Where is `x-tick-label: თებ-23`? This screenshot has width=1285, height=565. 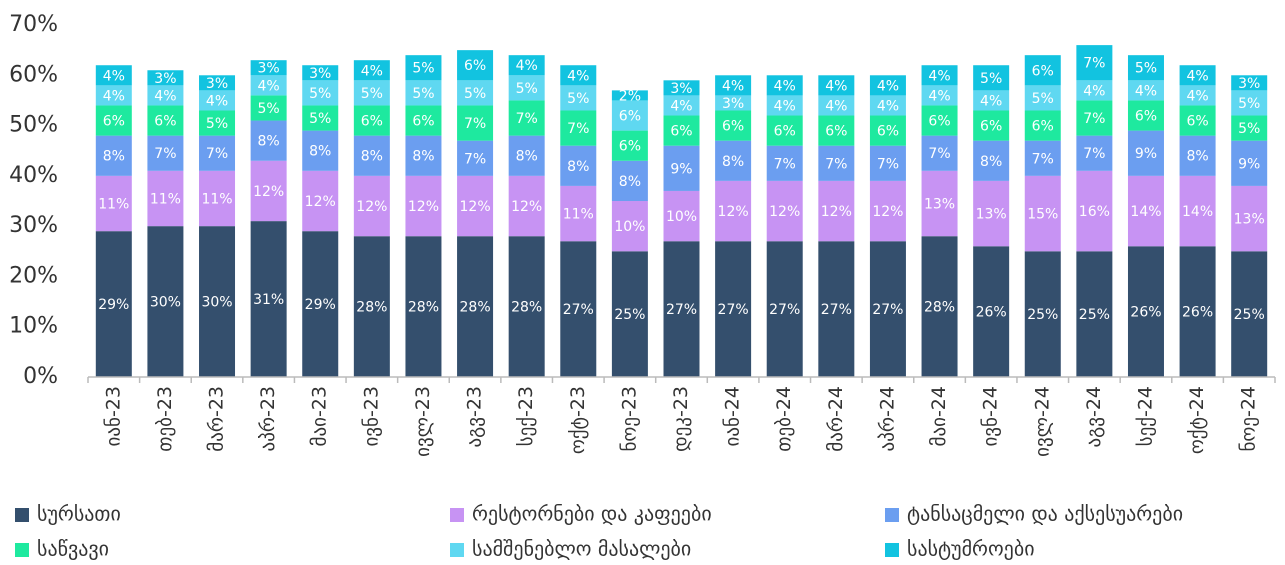 x-tick-label: თებ-23 is located at coordinates (165, 419).